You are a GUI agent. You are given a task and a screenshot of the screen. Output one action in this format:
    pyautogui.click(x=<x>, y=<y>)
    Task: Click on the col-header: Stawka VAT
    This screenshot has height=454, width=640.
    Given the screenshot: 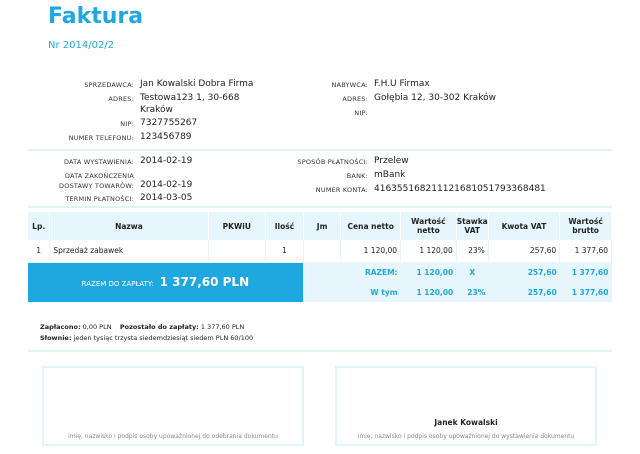 What is the action you would take?
    pyautogui.click(x=472, y=226)
    